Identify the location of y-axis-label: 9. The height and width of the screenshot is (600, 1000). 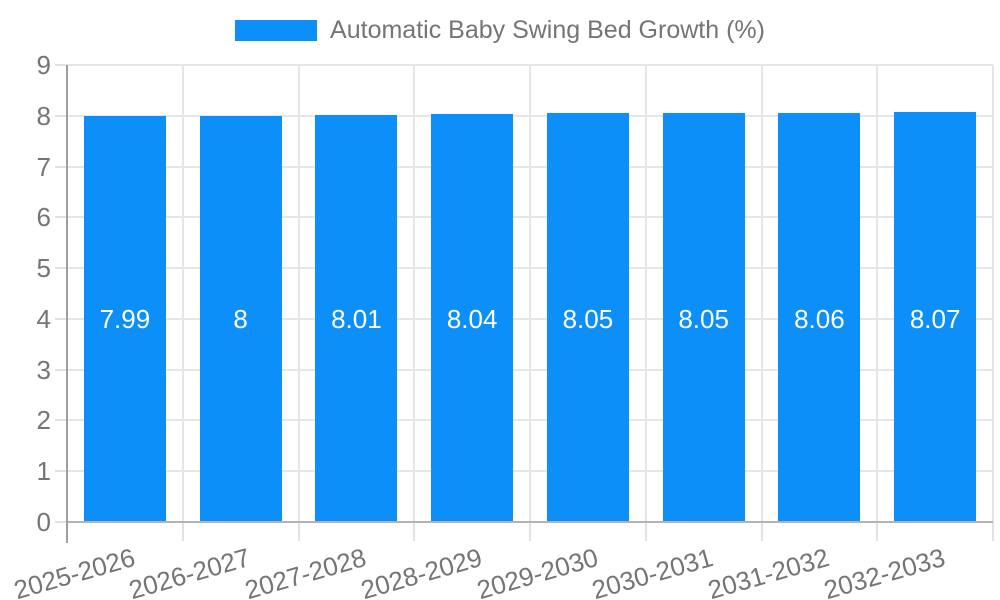
(43, 65).